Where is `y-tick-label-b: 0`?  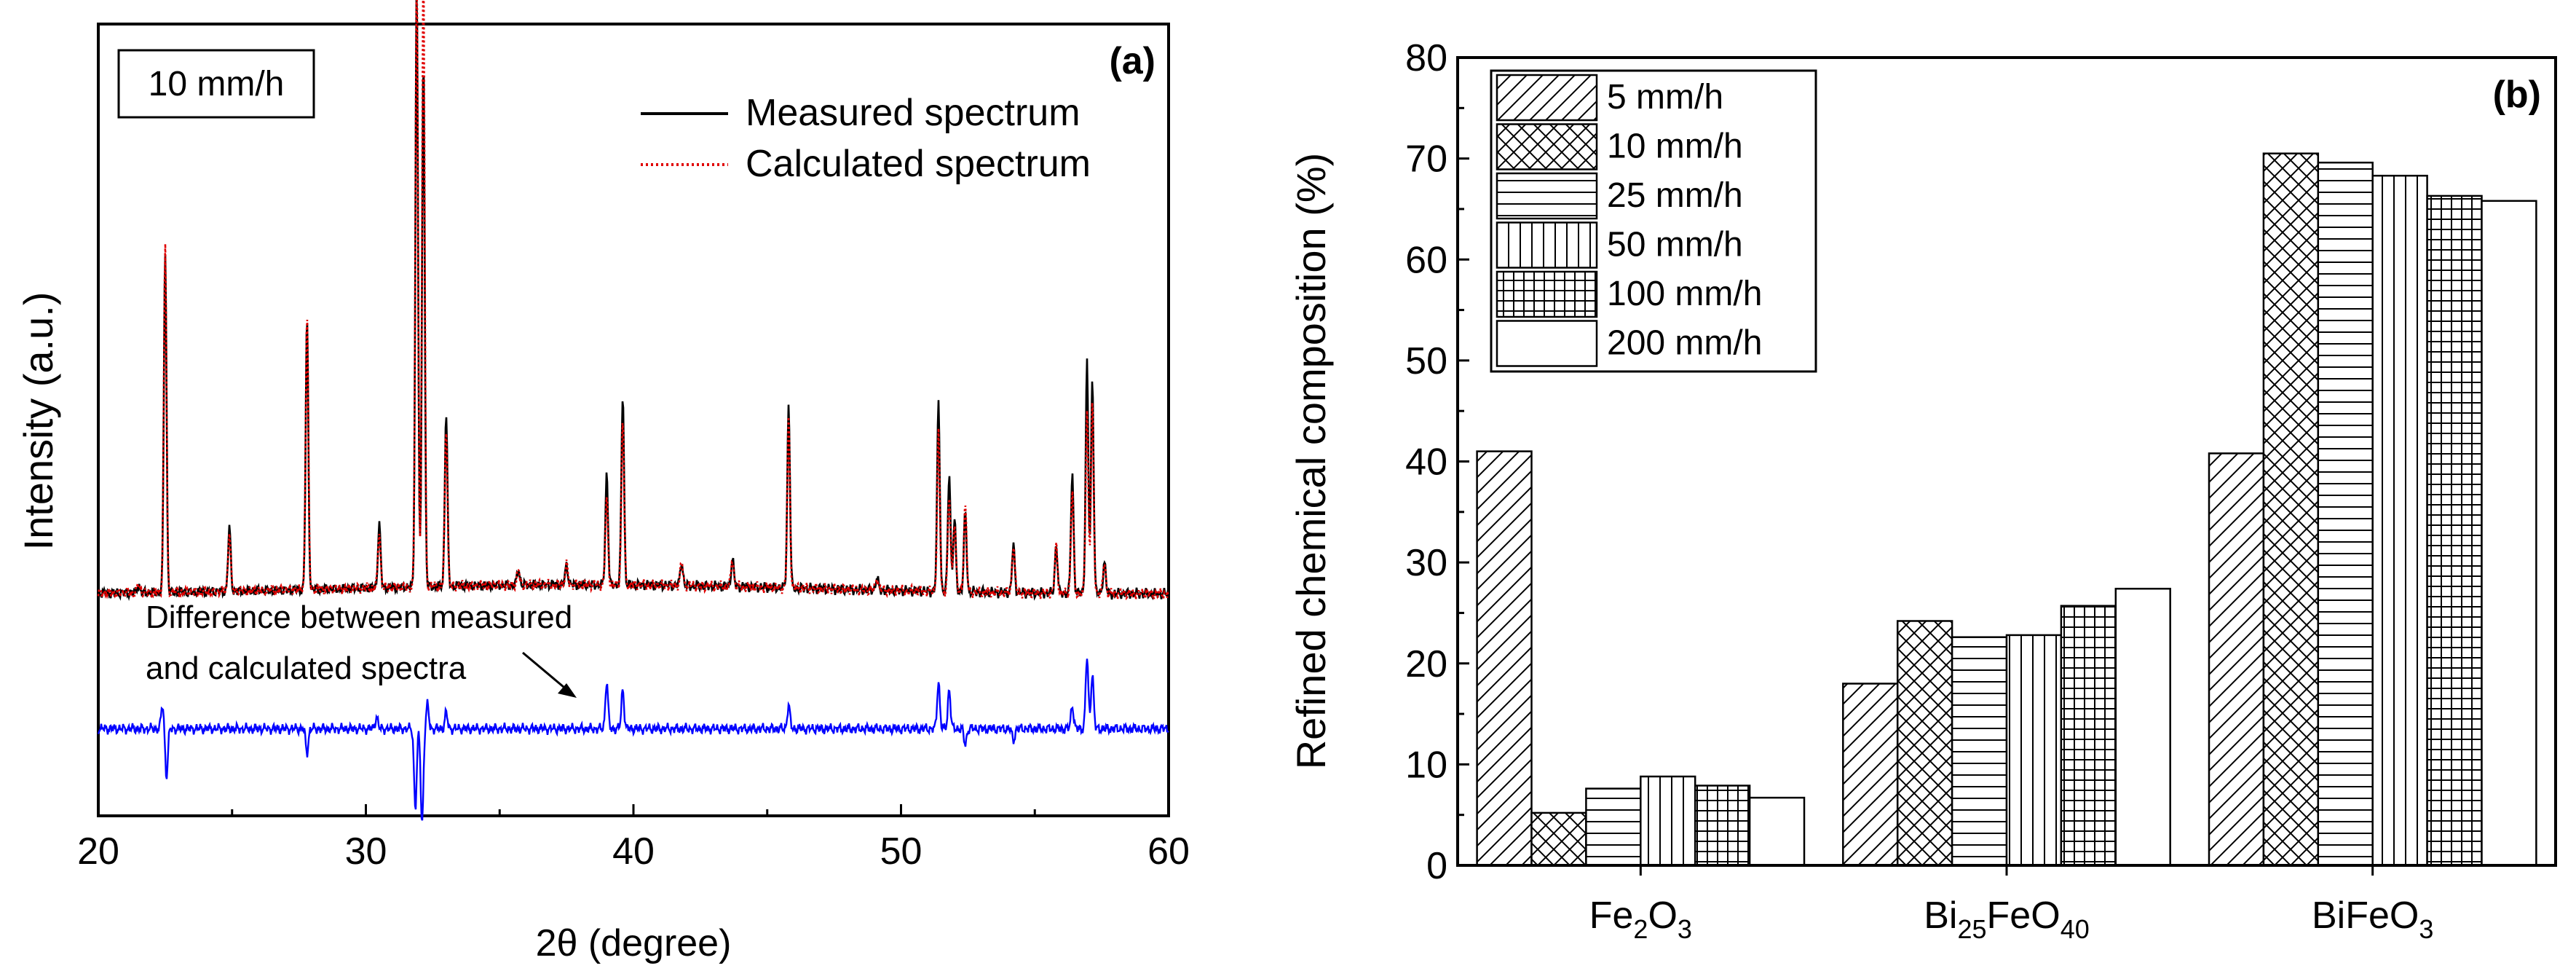 y-tick-label-b: 0 is located at coordinates (1436, 866).